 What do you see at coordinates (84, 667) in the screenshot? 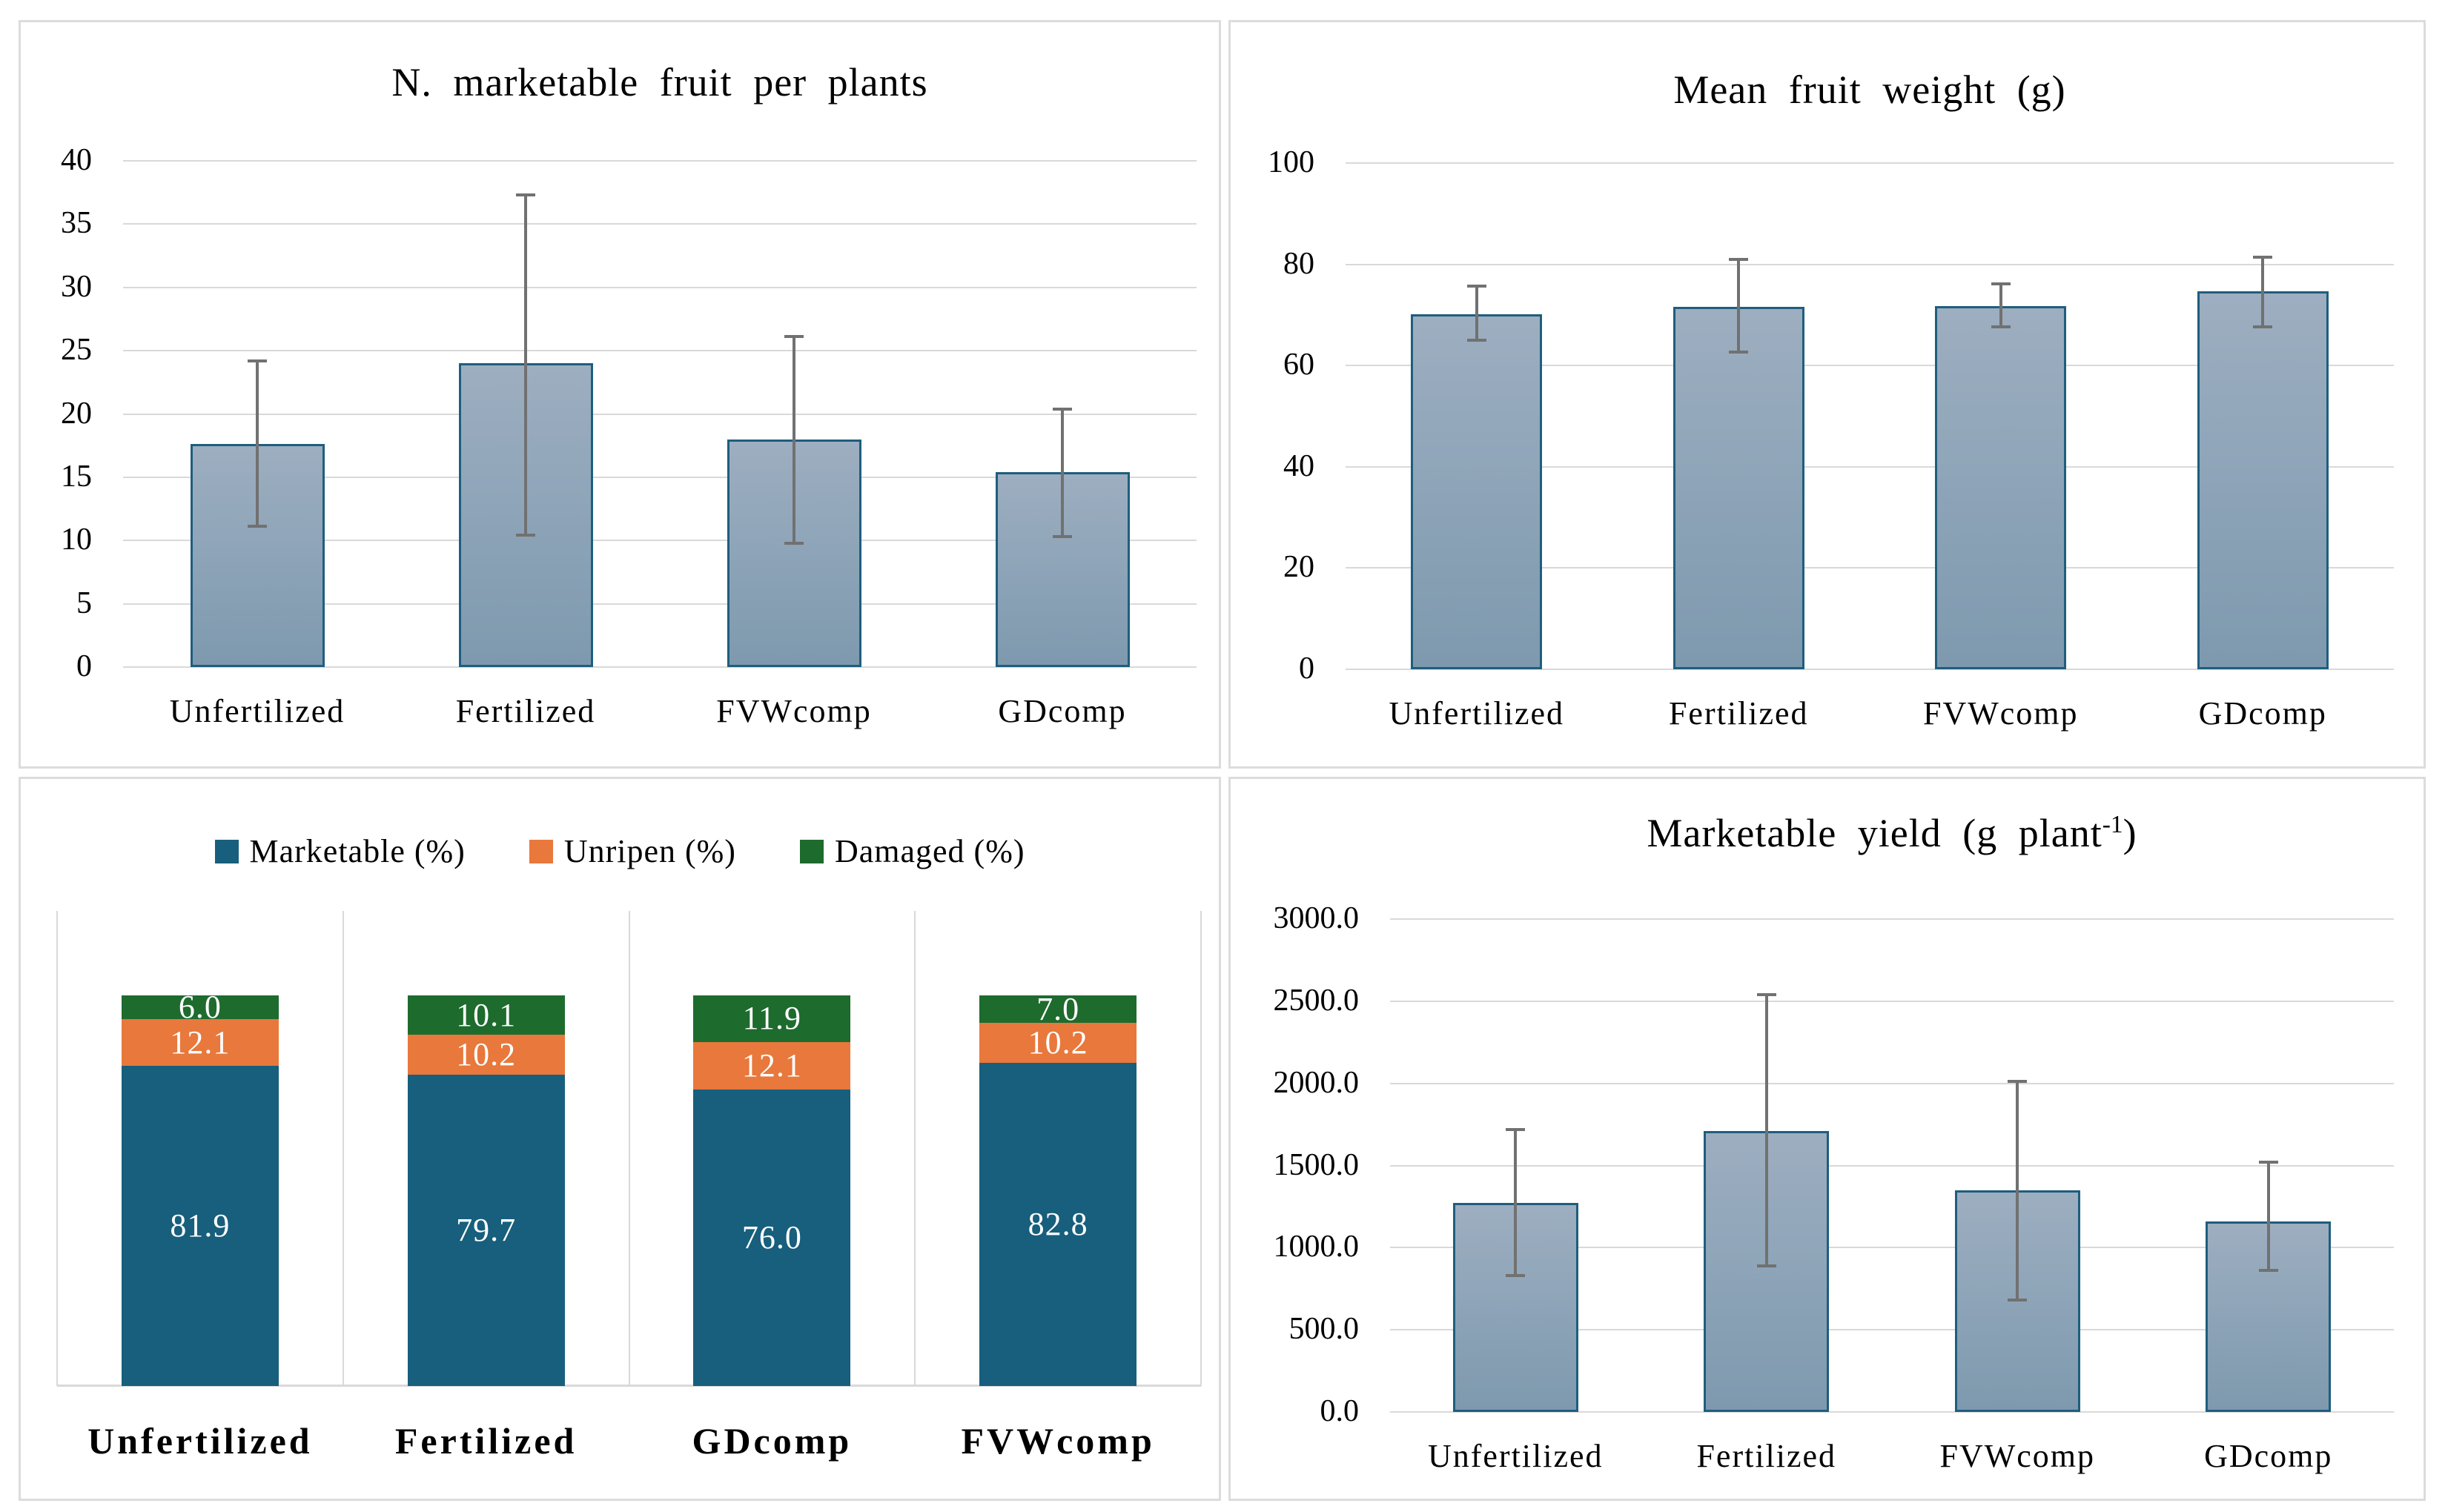
I see `y-tick-label: 0` at bounding box center [84, 667].